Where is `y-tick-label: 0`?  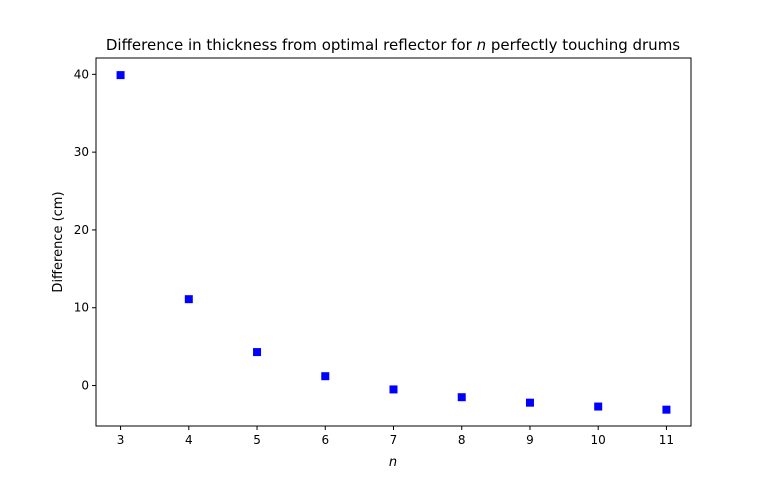
y-tick-label: 0 is located at coordinates (85, 386).